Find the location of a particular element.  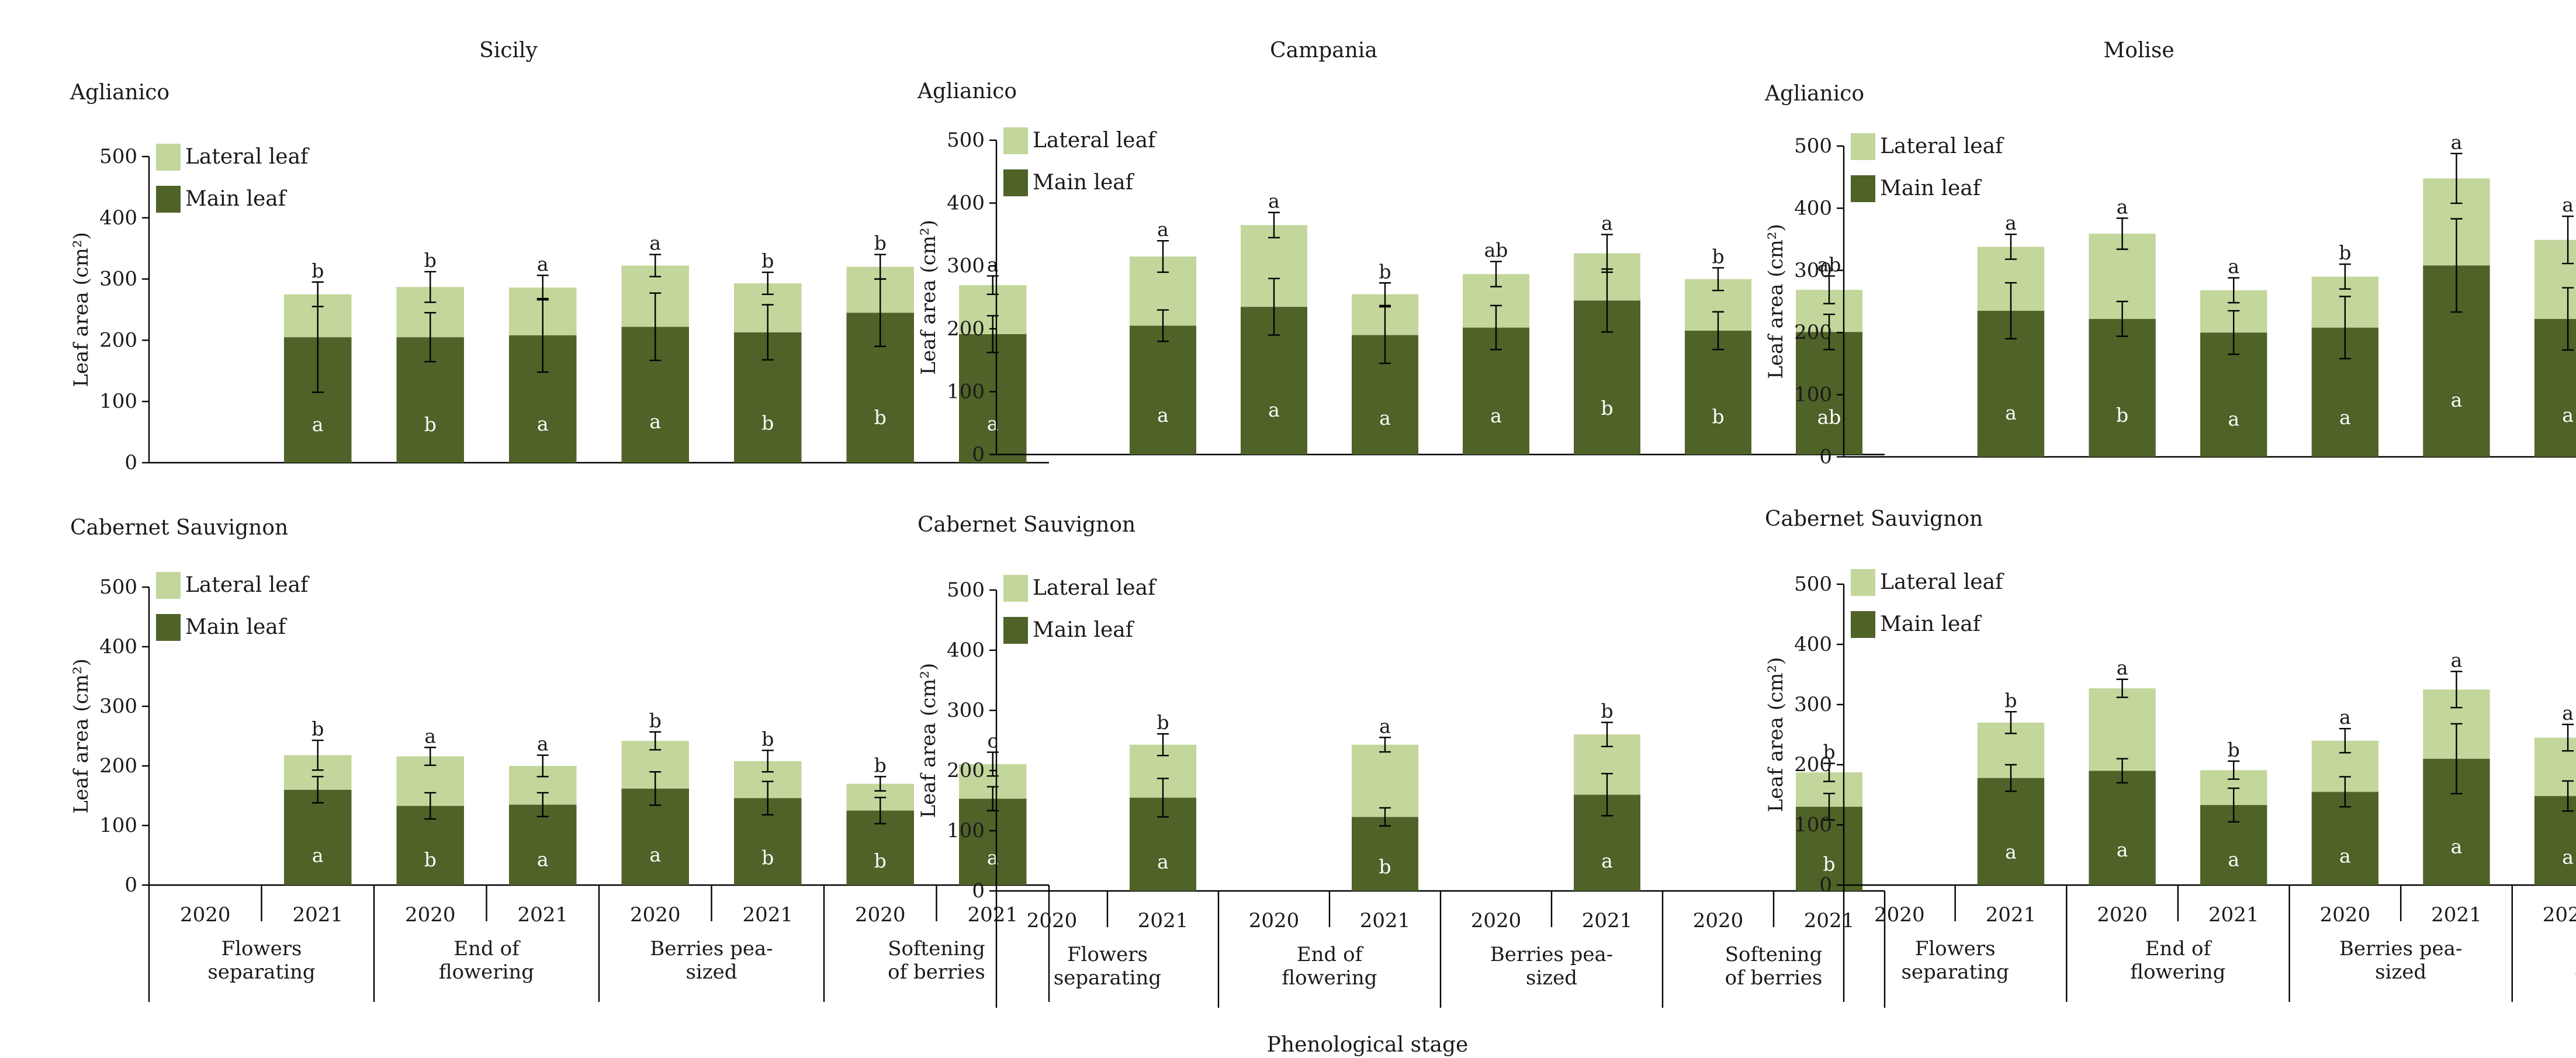

legend-label-lateral: Lateral leaf is located at coordinates (1095, 588).